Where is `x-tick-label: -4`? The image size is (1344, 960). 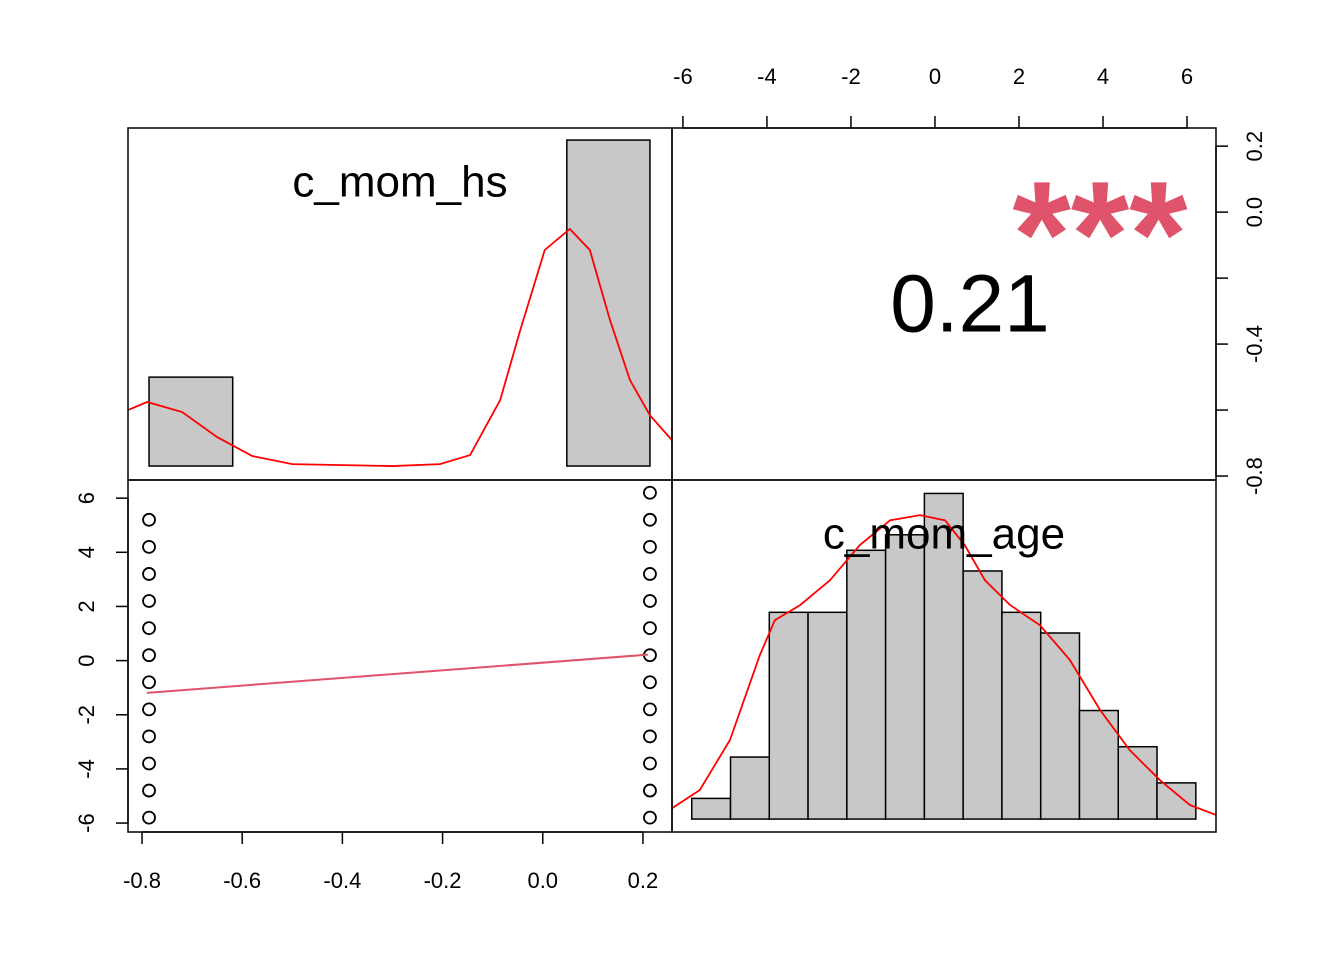 x-tick-label: -4 is located at coordinates (767, 76).